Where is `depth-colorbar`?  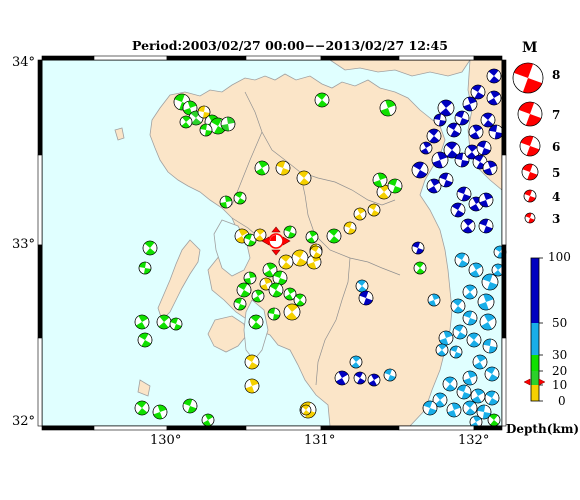
depth-colorbar is located at coordinates (534, 329).